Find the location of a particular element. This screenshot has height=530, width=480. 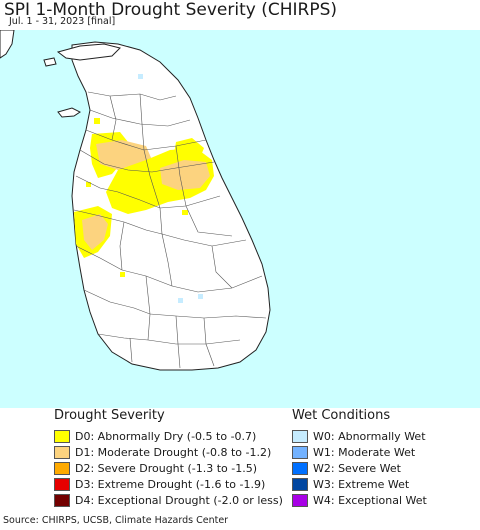

legend-item-d4: D4: Exceptional Drought (-2.0 or less) is located at coordinates (168, 500).